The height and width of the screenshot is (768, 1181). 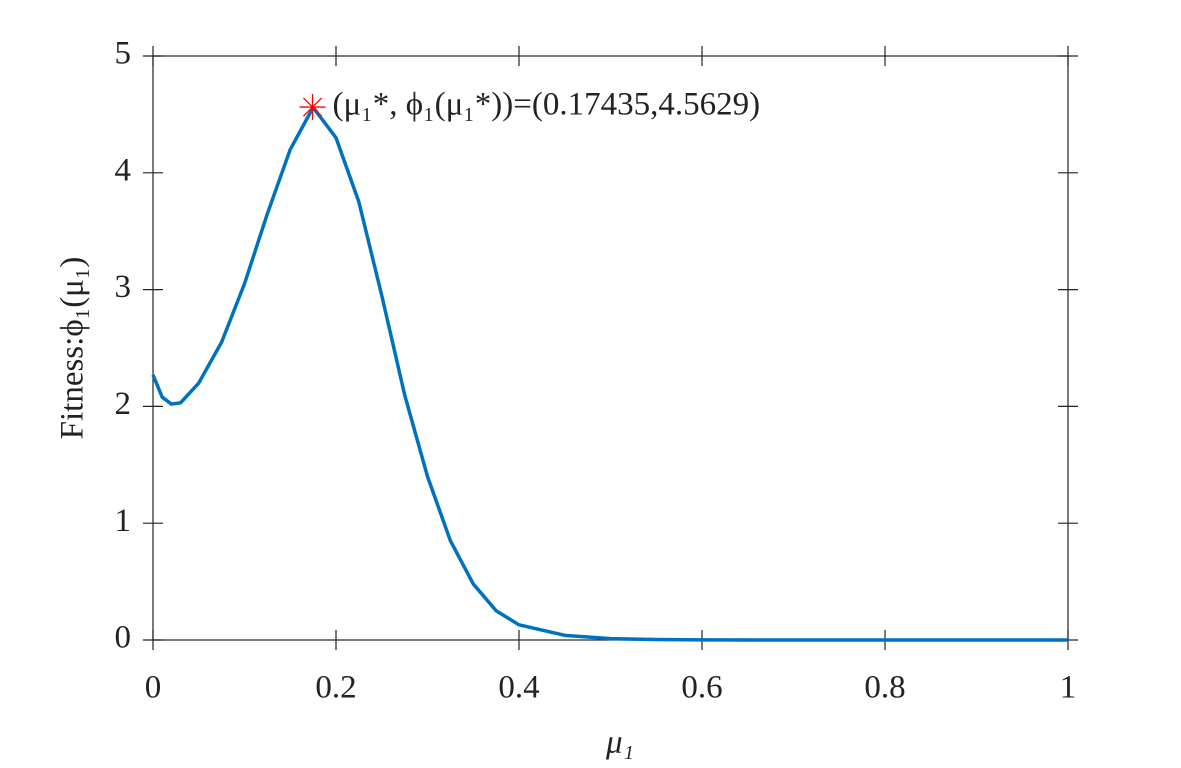 What do you see at coordinates (884, 688) in the screenshot?
I see `x-tick-label: 0.8` at bounding box center [884, 688].